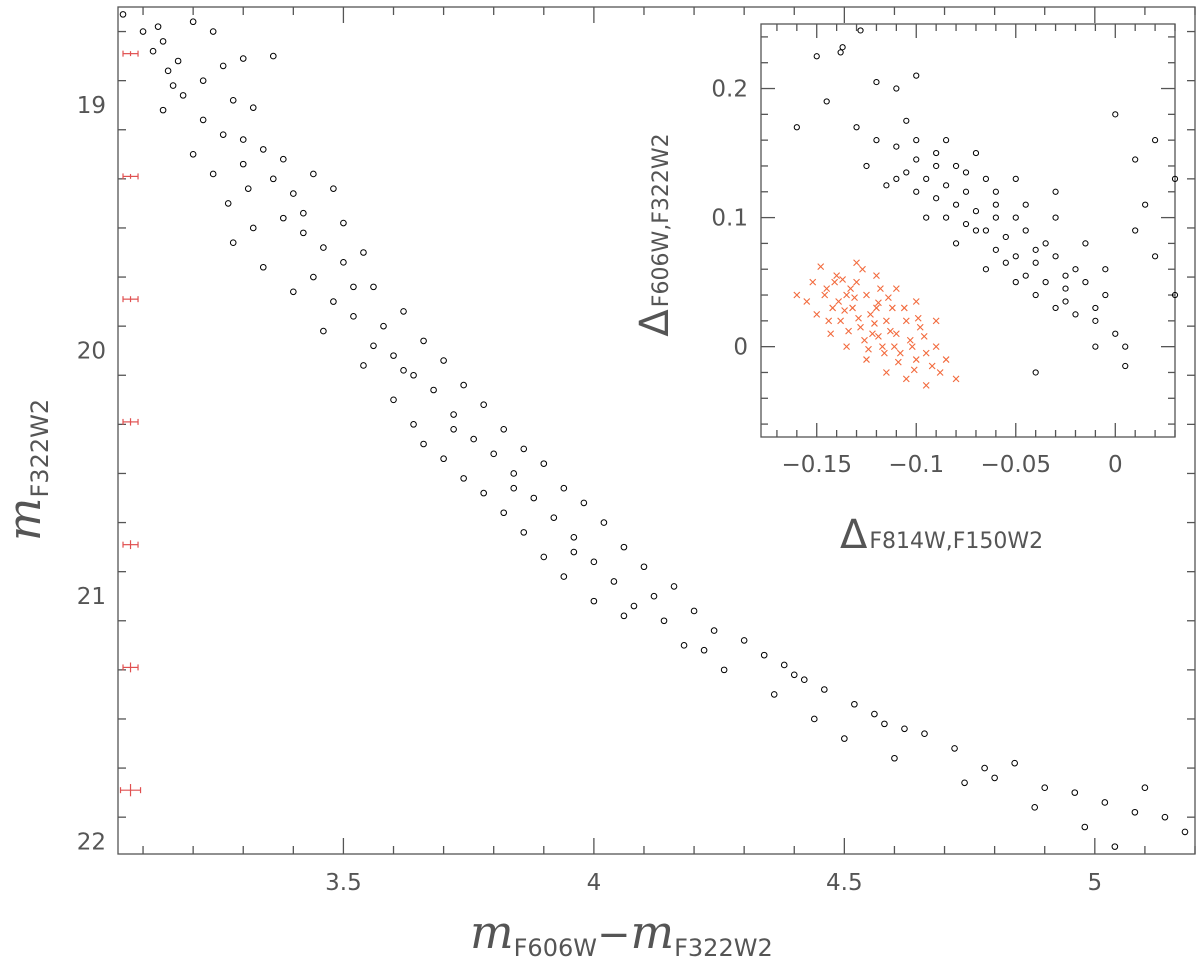 Image resolution: width=1200 pixels, height=958 pixels. Describe the element at coordinates (713, 883) in the screenshot. I see `main-x-tick-labels: 3.5 4 4.5 5` at that location.